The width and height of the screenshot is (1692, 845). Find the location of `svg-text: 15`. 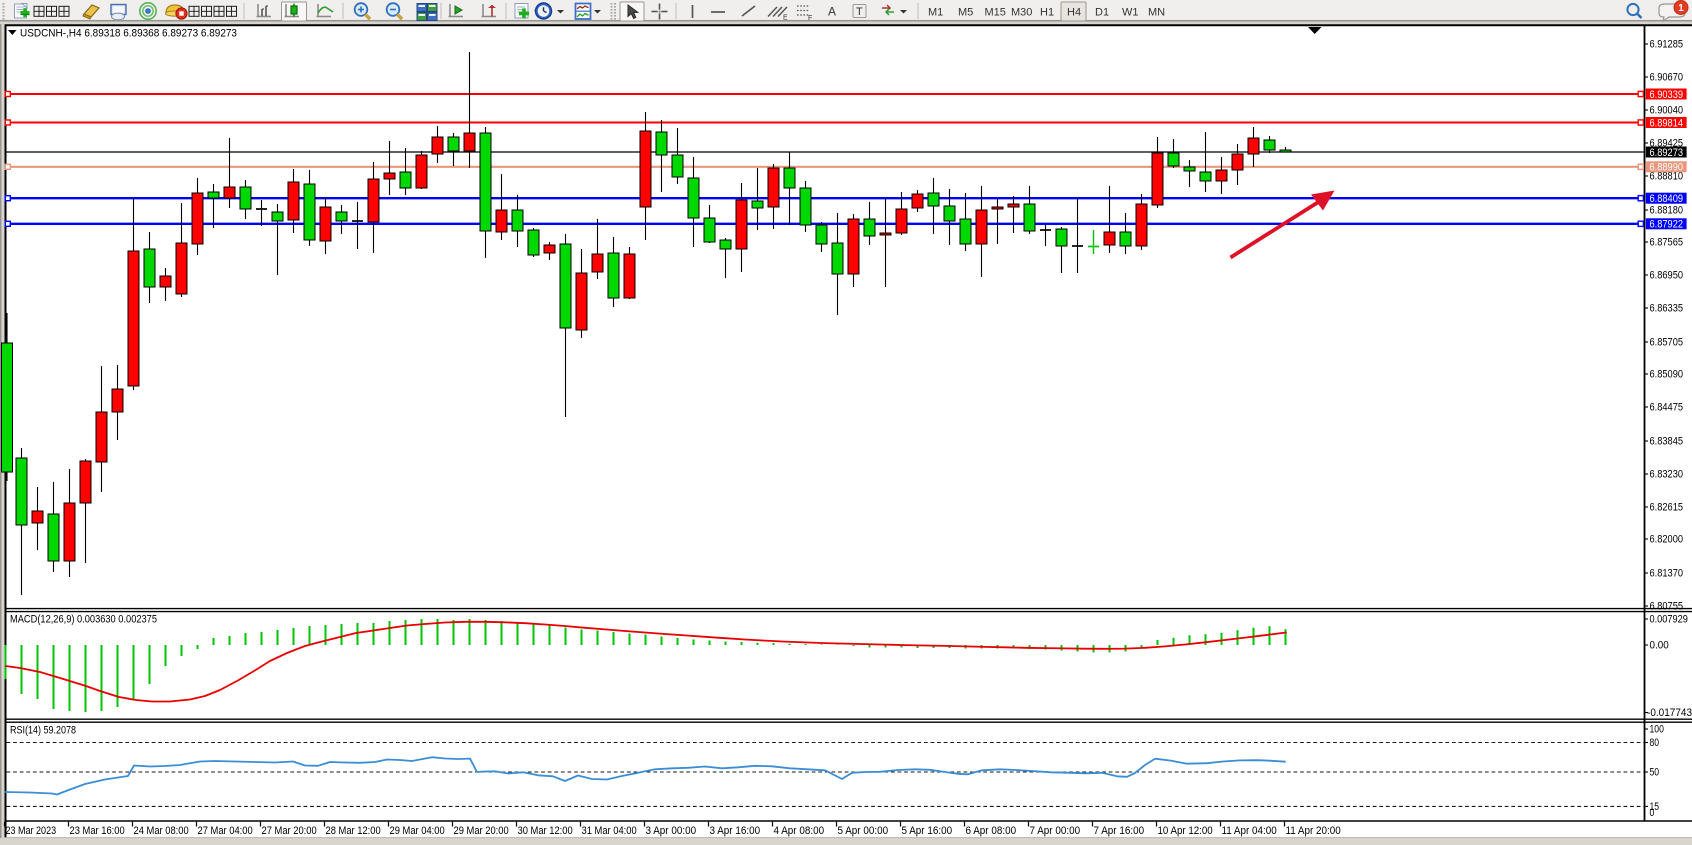

svg-text: 15 is located at coordinates (1655, 807).